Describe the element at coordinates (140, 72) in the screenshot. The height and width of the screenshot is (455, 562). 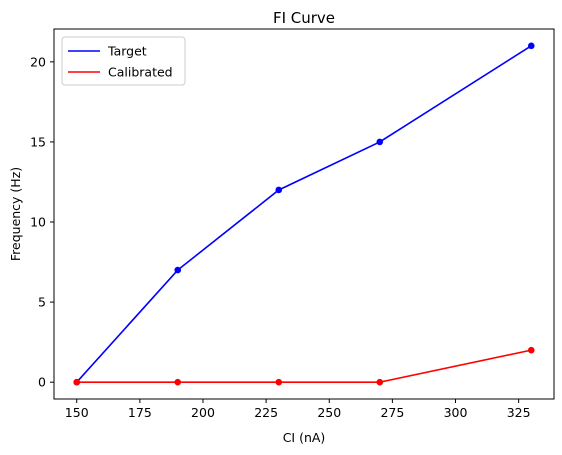
I see `legend-label-calibrated: Calibrated` at that location.